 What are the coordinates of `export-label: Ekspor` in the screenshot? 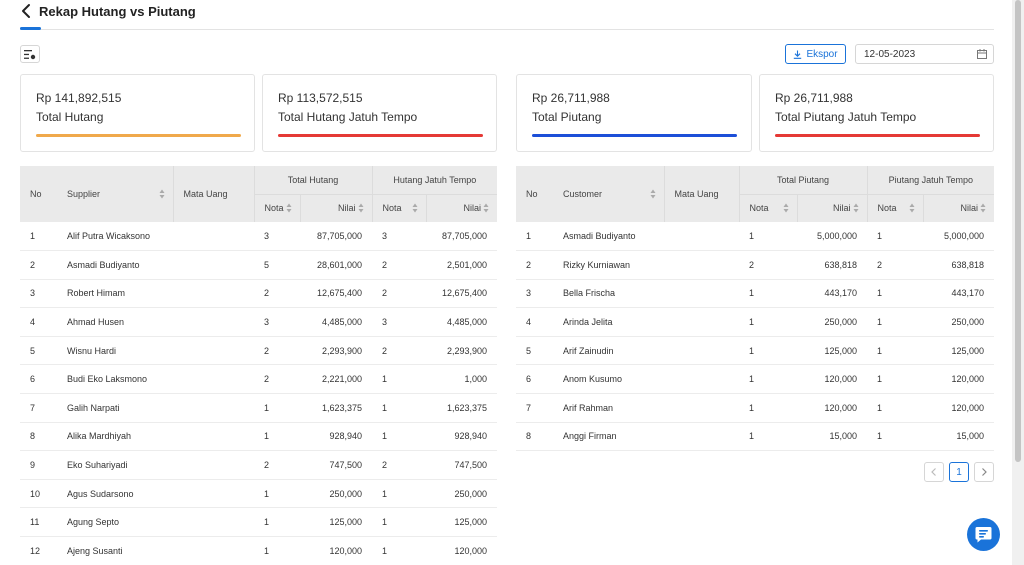 It's located at (822, 54).